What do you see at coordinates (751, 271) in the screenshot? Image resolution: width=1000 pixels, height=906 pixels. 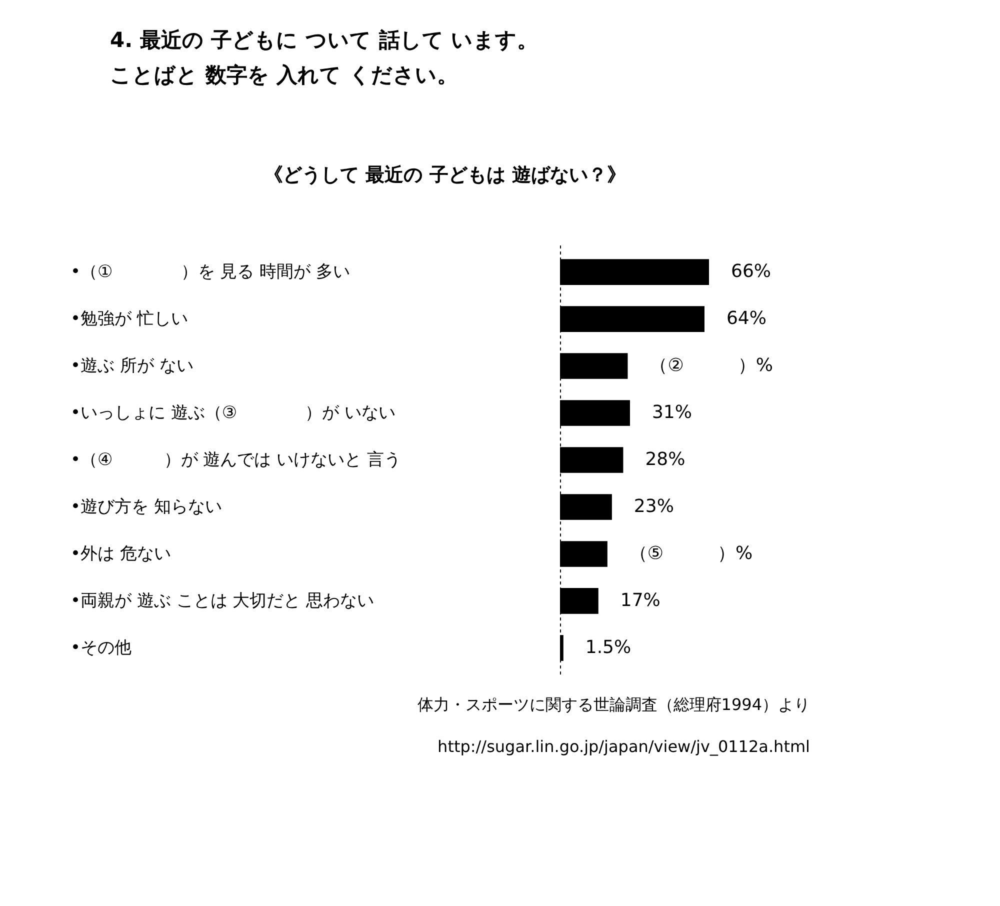 I see `data-label: 66%` at bounding box center [751, 271].